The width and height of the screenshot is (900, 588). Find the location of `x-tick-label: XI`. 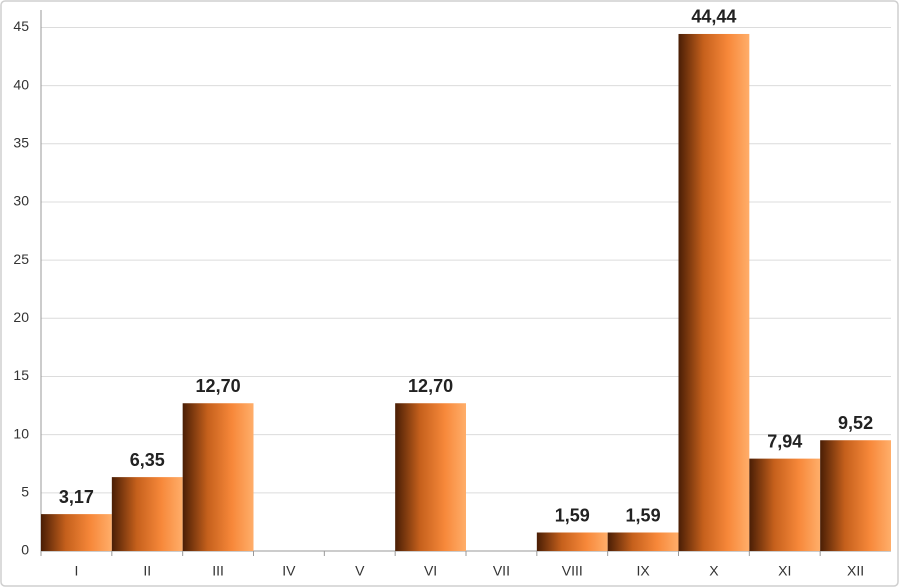

x-tick-label: XI is located at coordinates (784, 571).